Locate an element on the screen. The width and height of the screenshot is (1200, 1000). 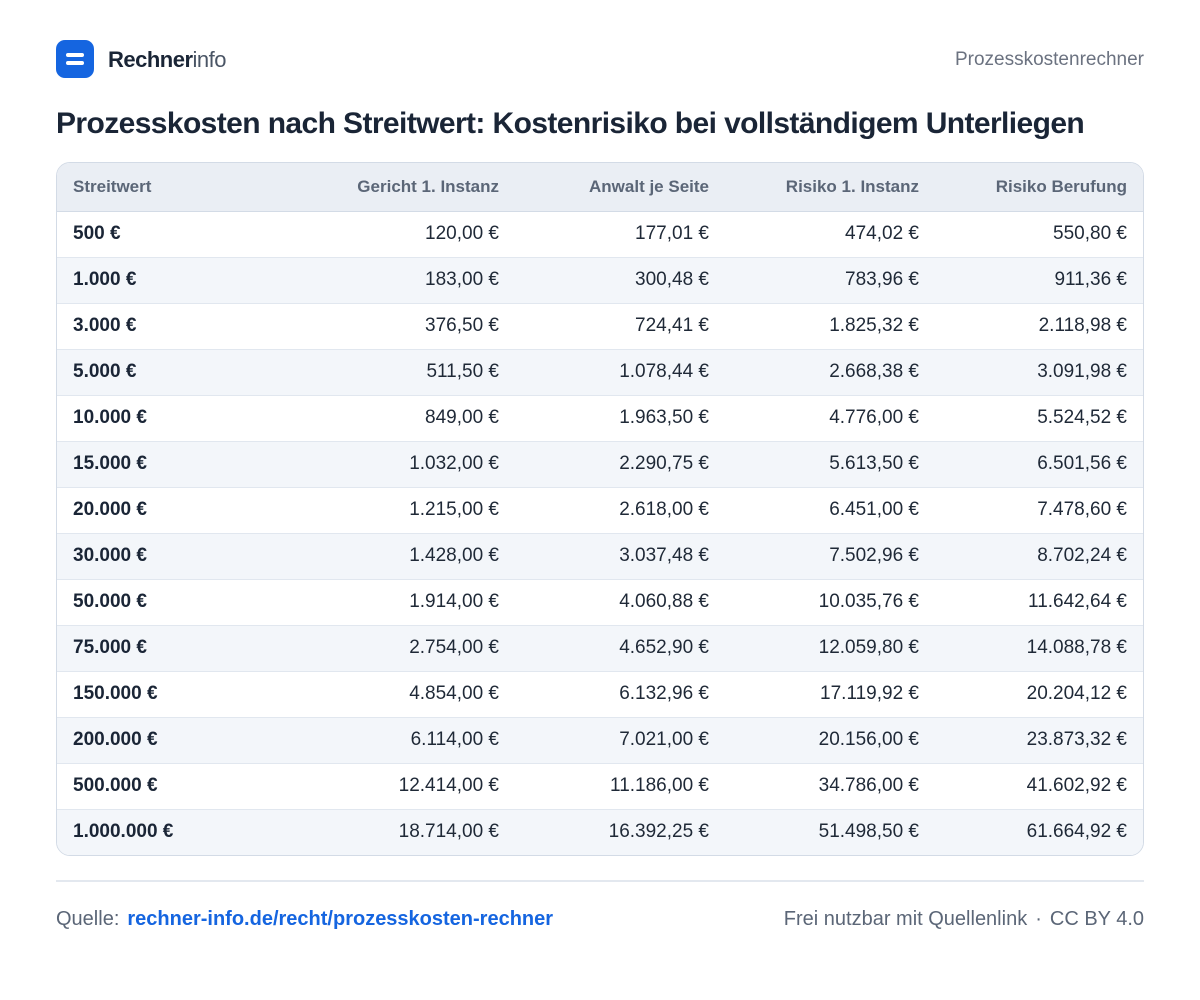
cell-gericht: 12.414,00 € is located at coordinates (394, 786).